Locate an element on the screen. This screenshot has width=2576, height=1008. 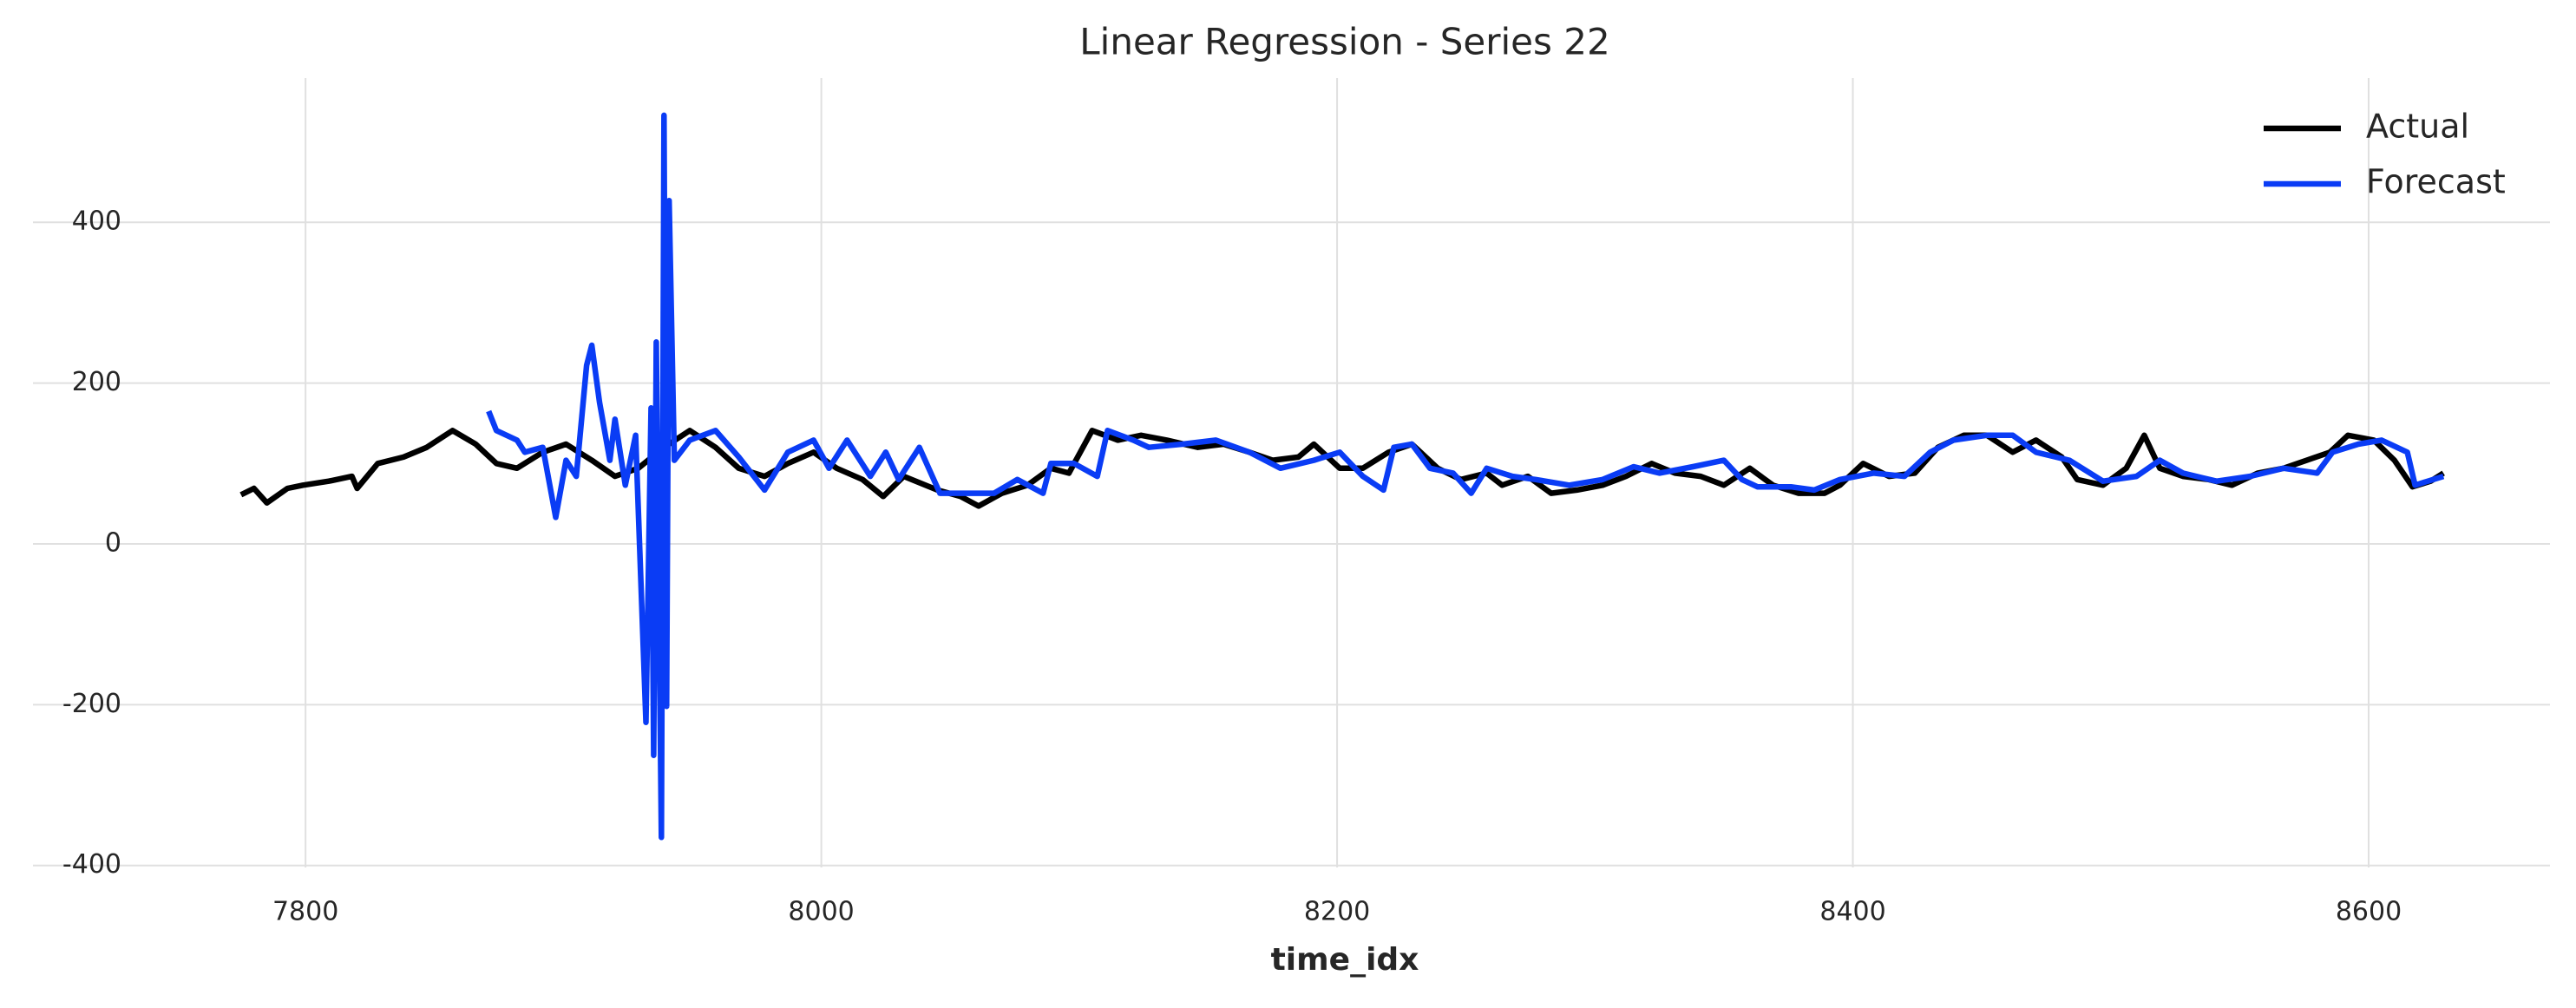
x-tick-label: 8000 is located at coordinates (821, 912).